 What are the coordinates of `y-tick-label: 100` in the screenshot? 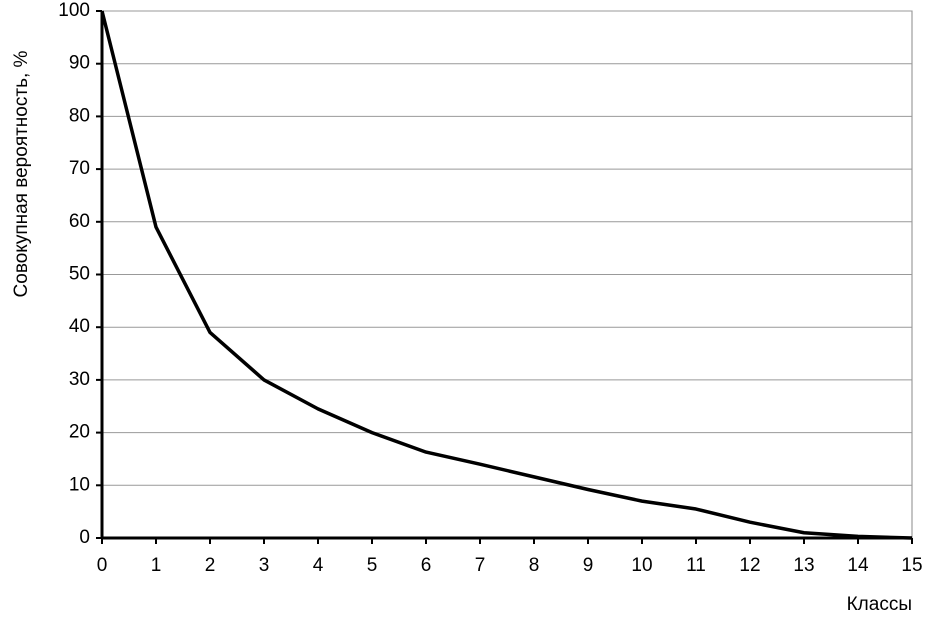 It's located at (74, 10).